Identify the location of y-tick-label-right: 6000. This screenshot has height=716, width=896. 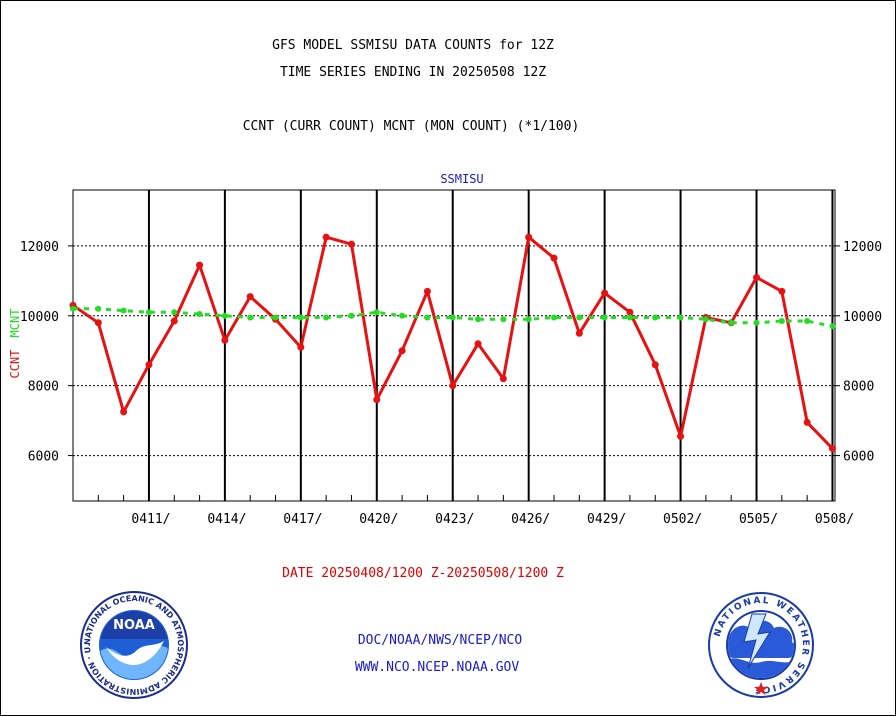
(858, 457).